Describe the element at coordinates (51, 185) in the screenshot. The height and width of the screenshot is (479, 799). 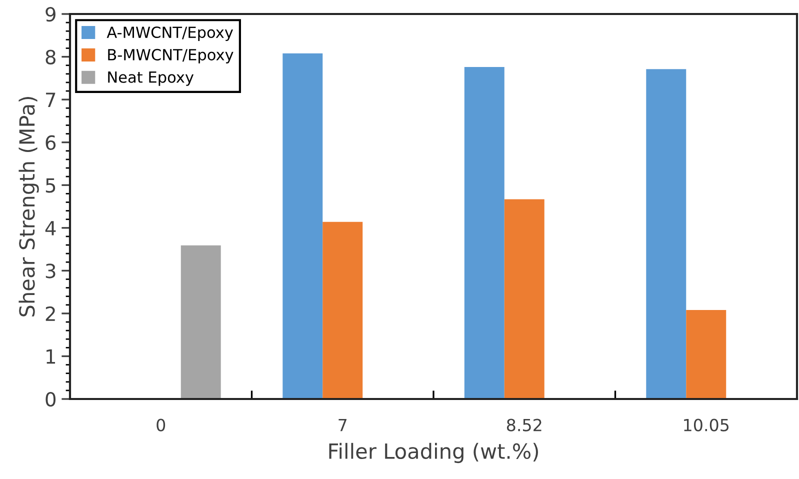
I see `y-tick-label: 5` at that location.